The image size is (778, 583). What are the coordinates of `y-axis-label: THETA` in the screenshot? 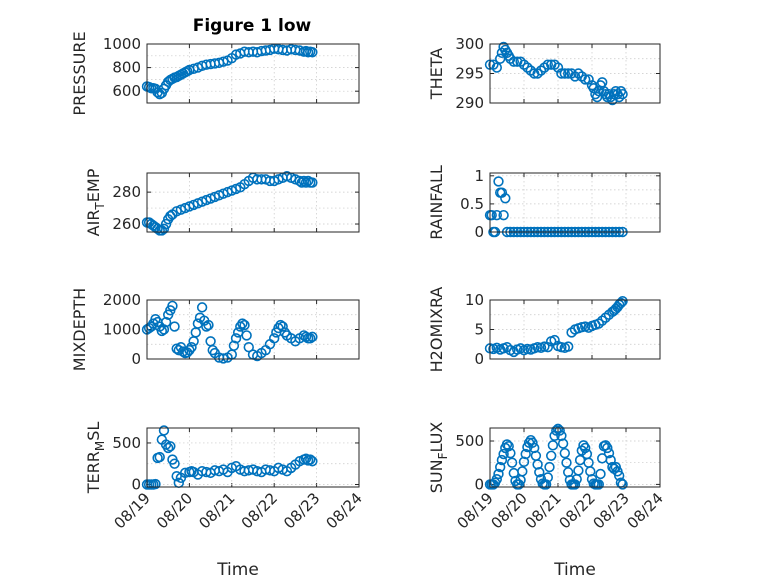 It's located at (436, 74).